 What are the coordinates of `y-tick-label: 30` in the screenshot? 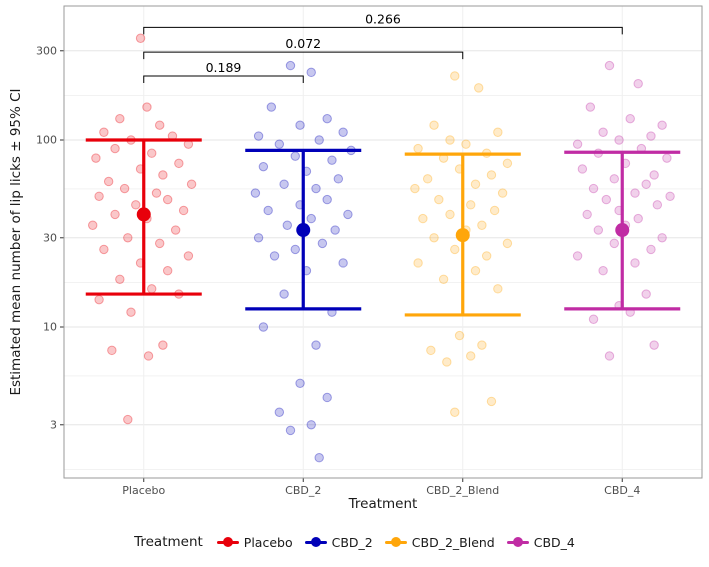 It's located at (50, 237).